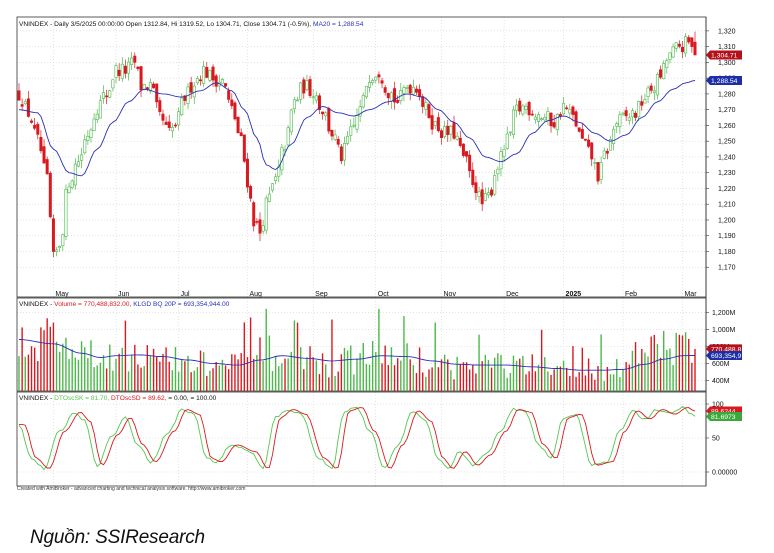 The image size is (774, 553). Describe the element at coordinates (727, 236) in the screenshot. I see `price-tick-label: 1,190` at that location.